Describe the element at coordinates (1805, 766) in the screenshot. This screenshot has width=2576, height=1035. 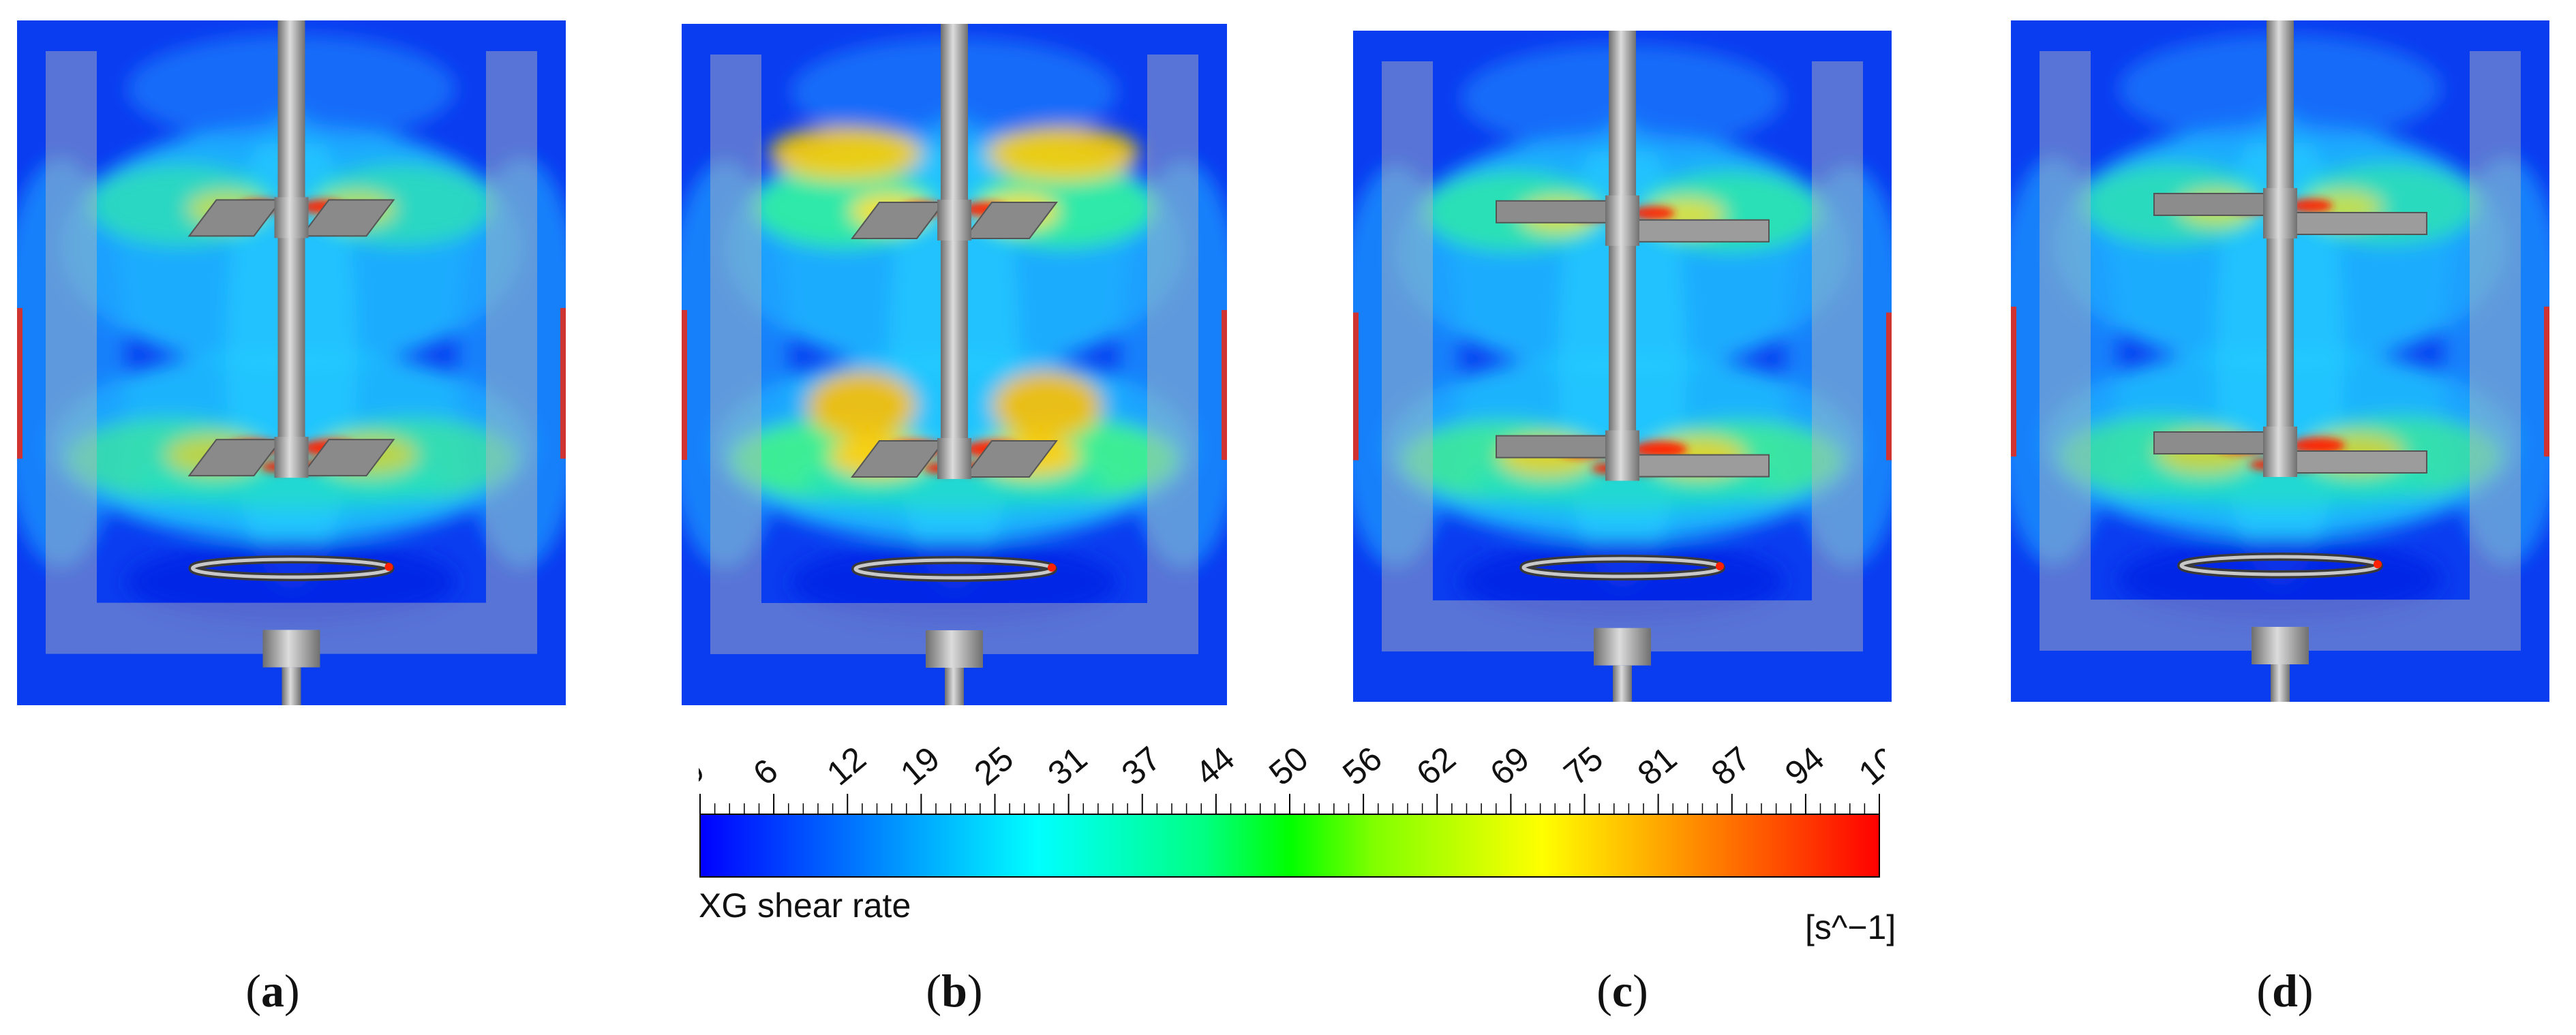
I see `colorbar-tick-label: 94` at that location.